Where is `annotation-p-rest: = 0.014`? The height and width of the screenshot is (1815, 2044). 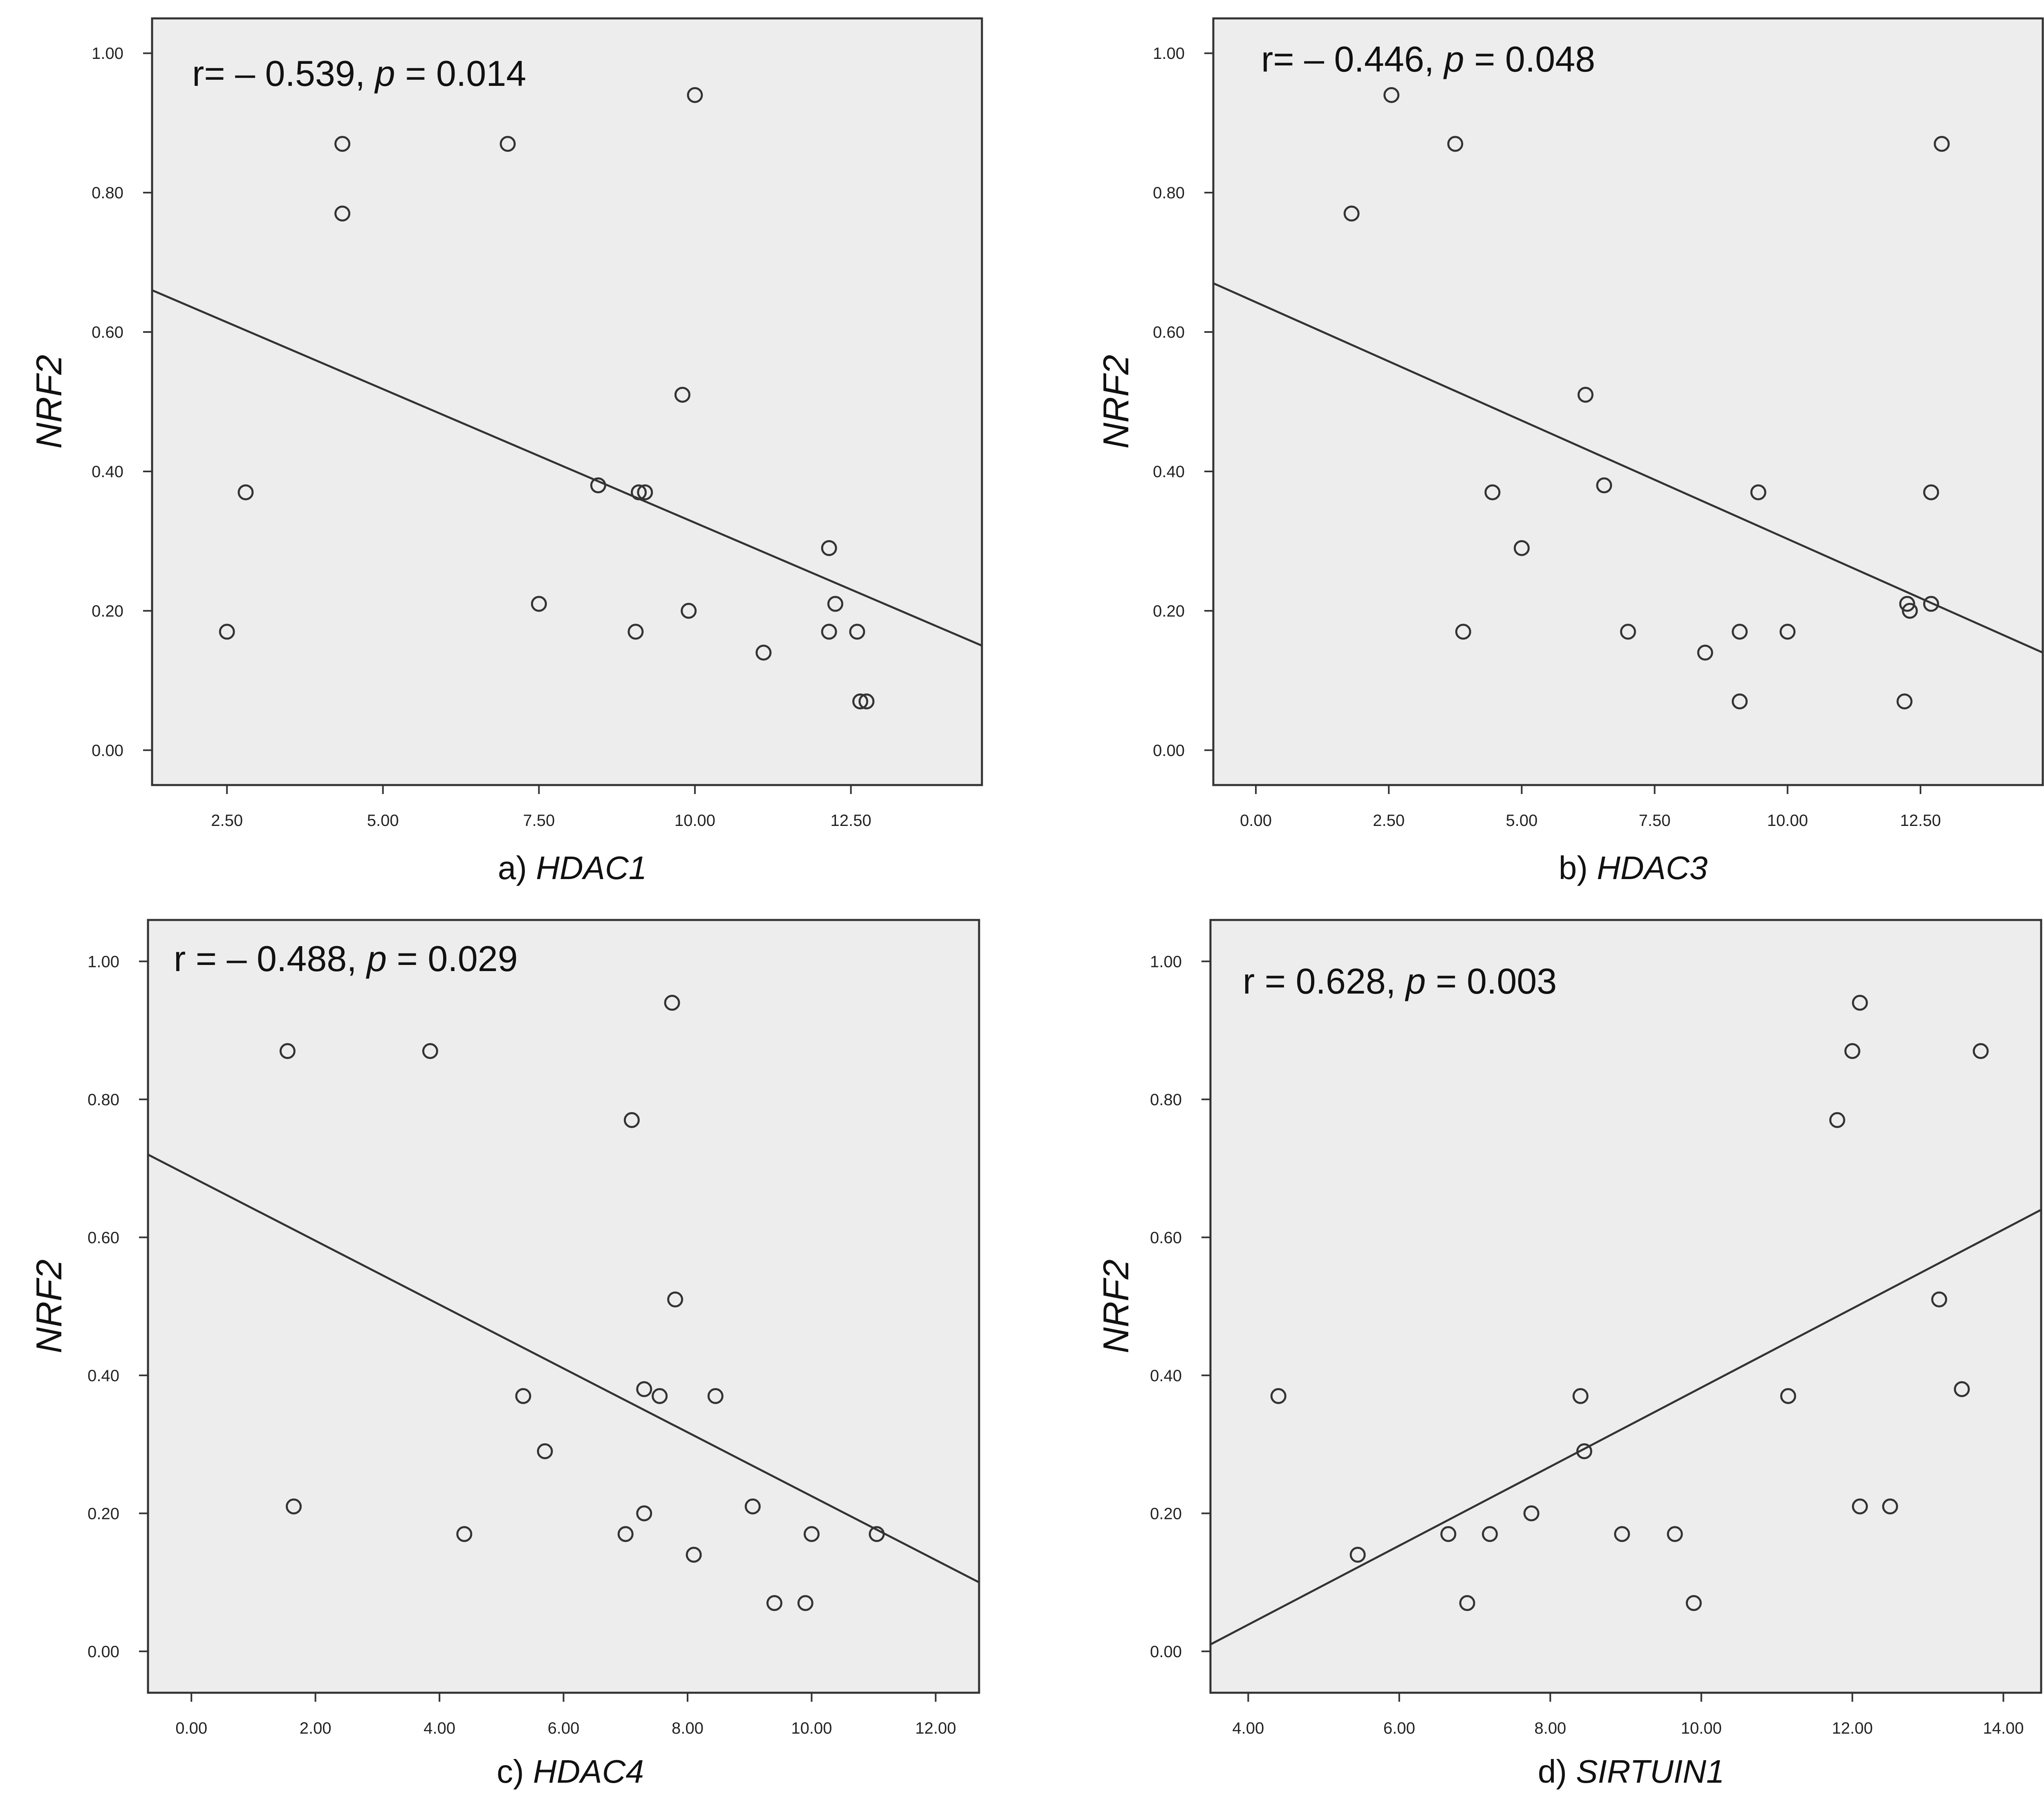
annotation-p-rest: = 0.014 is located at coordinates (461, 73).